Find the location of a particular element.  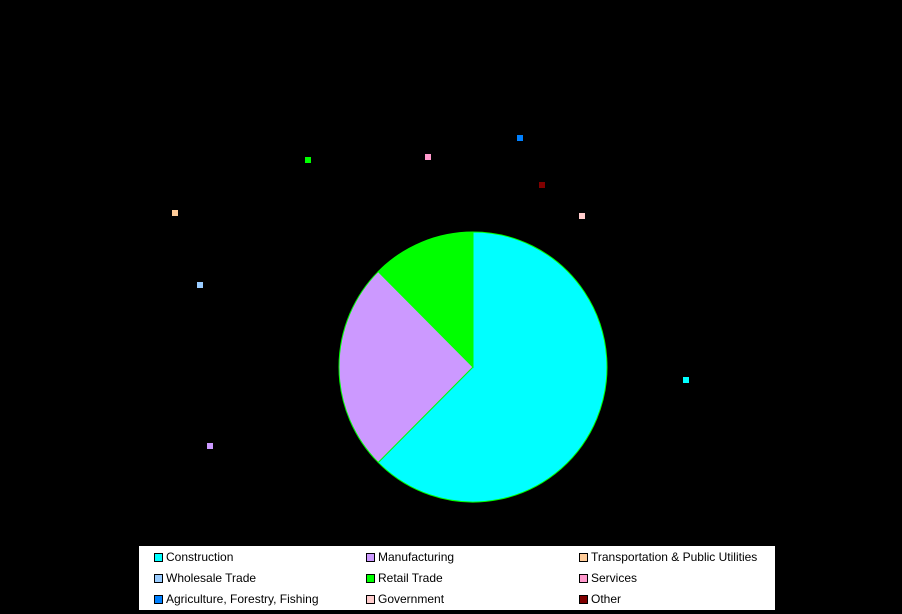

legend-item-manufacturing: Manufacturing is located at coordinates (410, 557).